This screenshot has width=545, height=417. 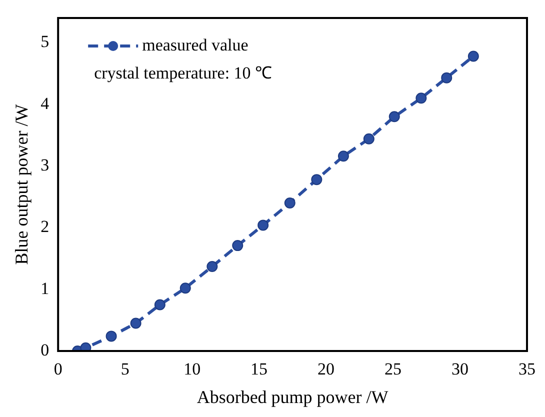 What do you see at coordinates (45, 288) in the screenshot?
I see `y-tick-label: 1` at bounding box center [45, 288].